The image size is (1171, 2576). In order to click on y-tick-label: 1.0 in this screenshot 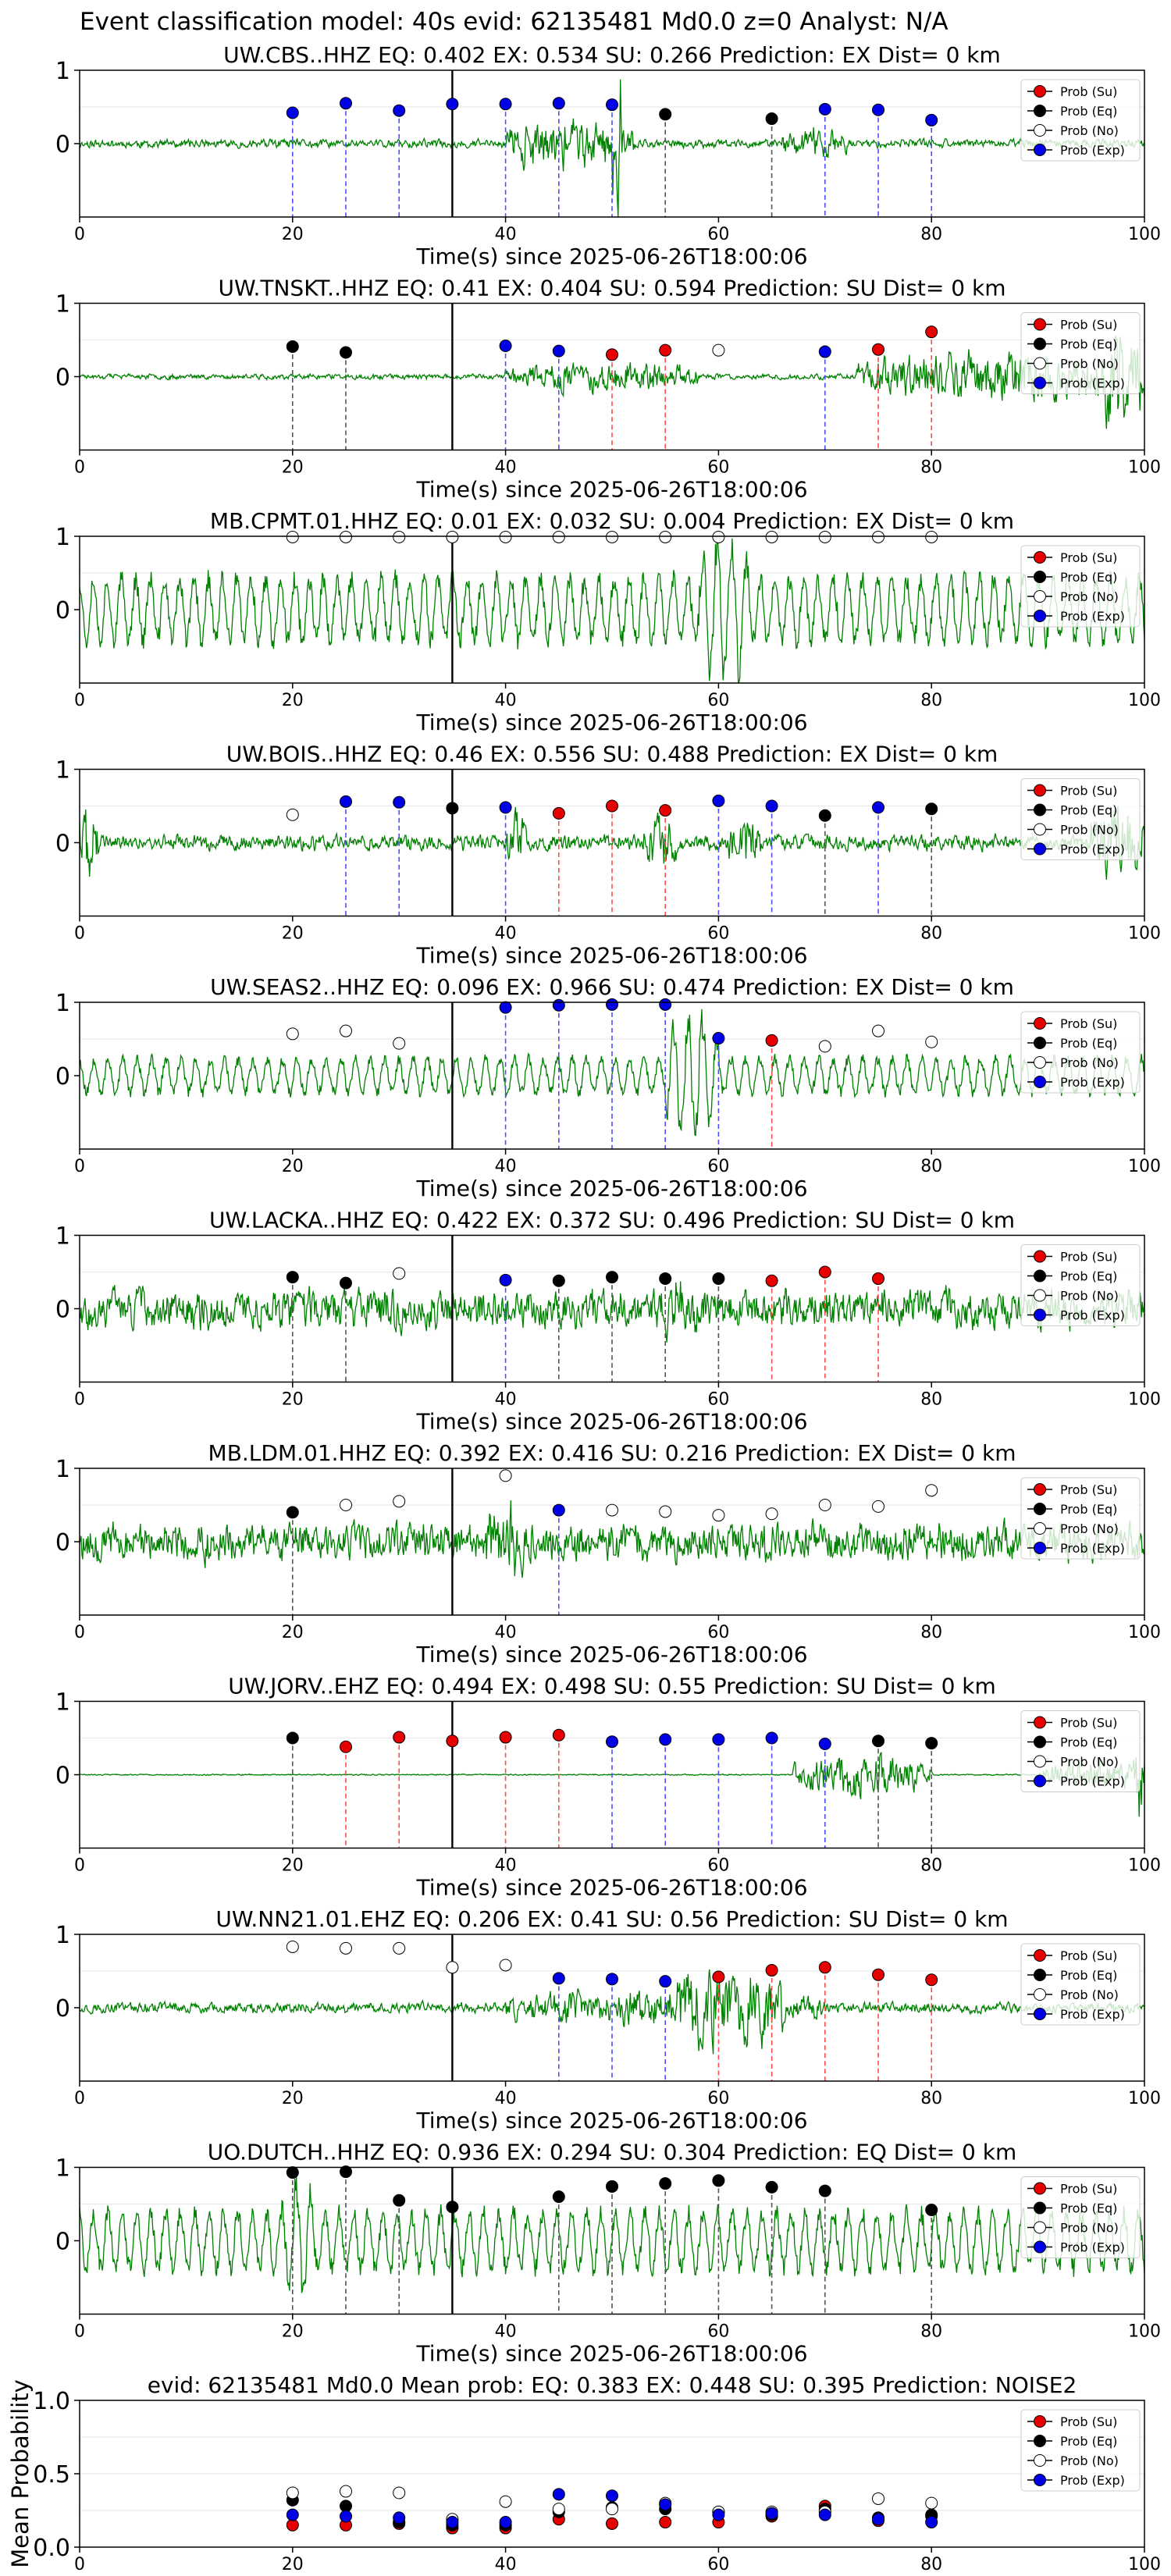, I will do `click(51, 2401)`.